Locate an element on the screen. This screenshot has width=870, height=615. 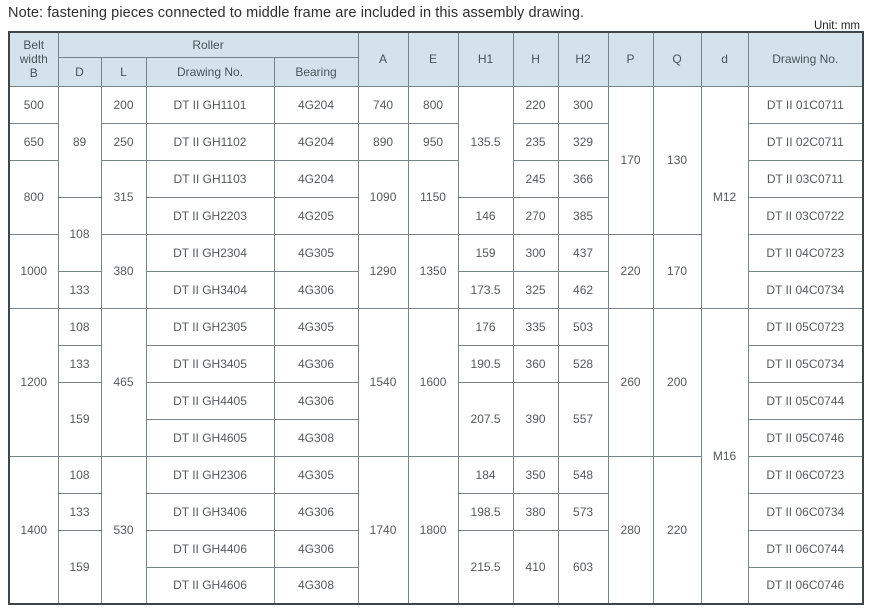
cell-thread-d: M12 is located at coordinates (724, 197).